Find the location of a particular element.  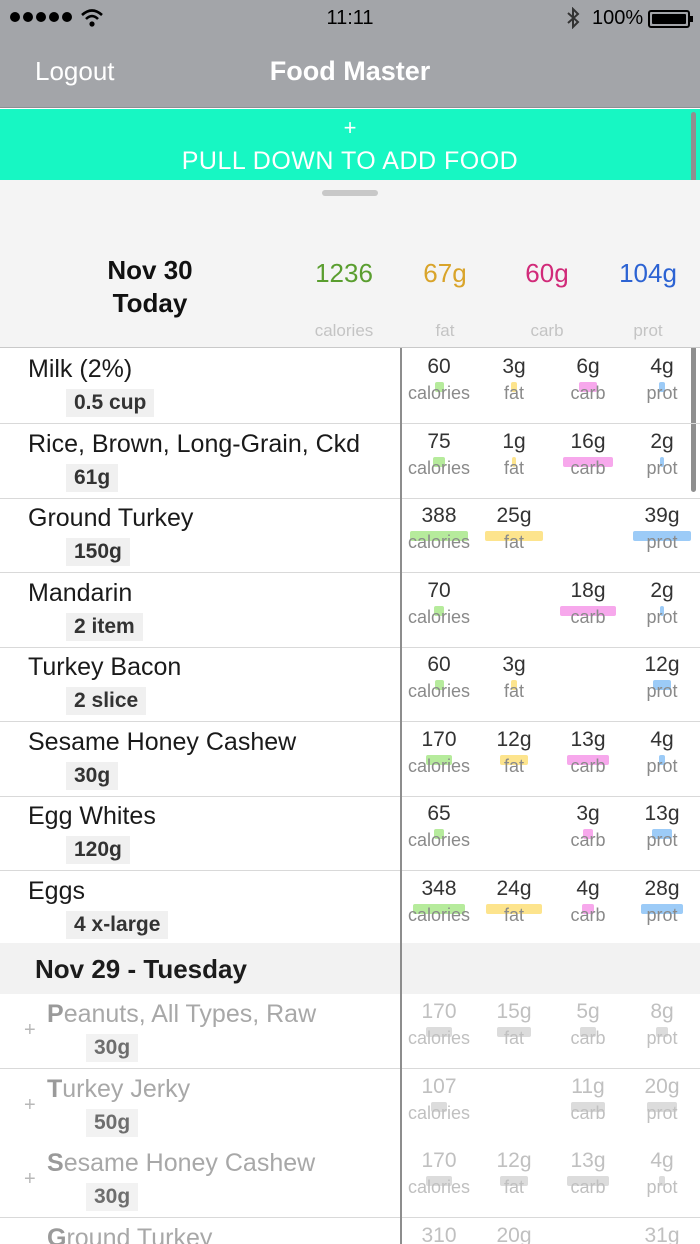

pull-to-add-banner: + PULL DOWN TO ADD FOOD is located at coordinates (350, 144).